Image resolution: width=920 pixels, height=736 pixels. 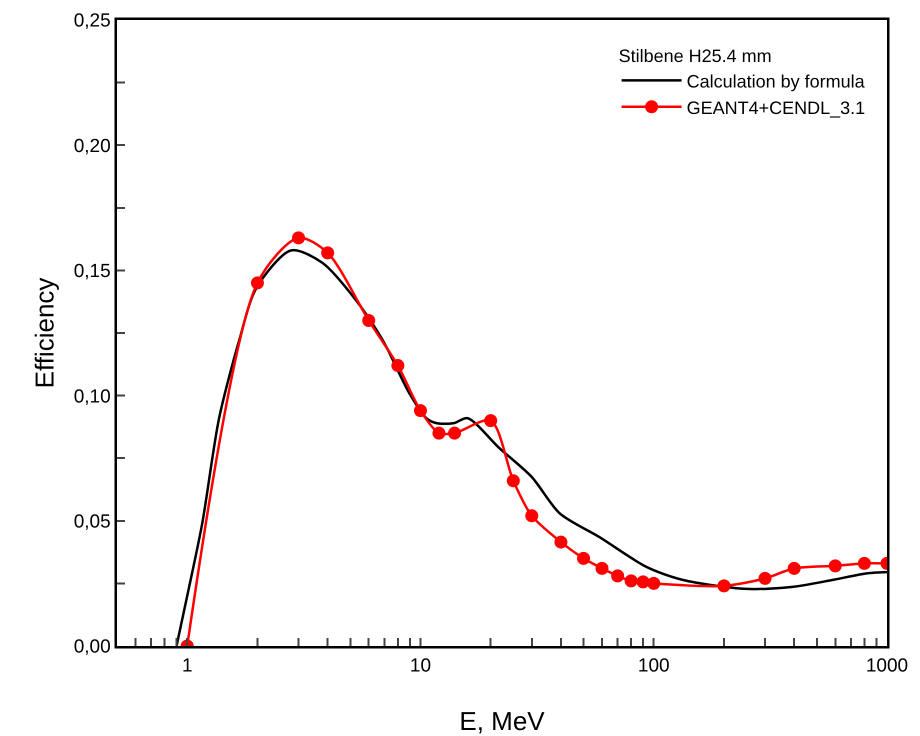 What do you see at coordinates (45, 333) in the screenshot?
I see `y-axis-title: Efficiency` at bounding box center [45, 333].